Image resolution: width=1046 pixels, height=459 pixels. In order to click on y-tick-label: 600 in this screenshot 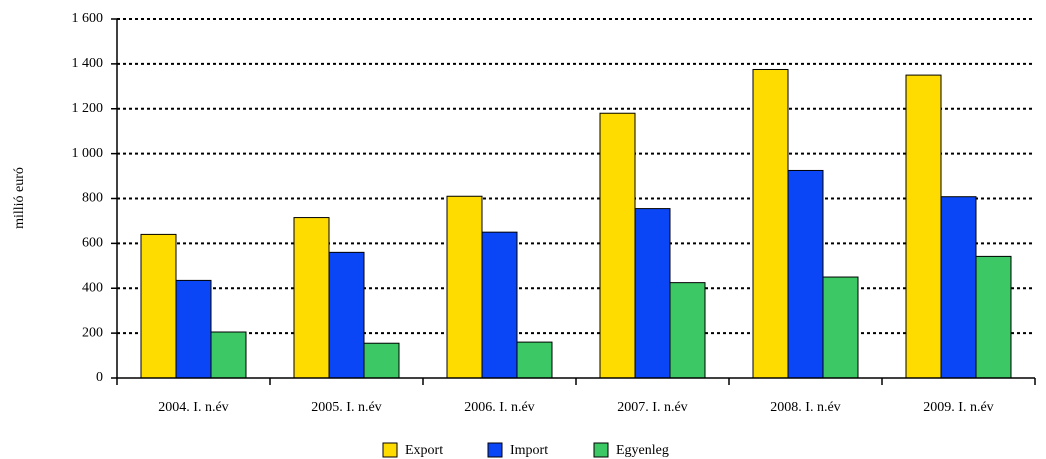, I will do `click(92, 243)`.